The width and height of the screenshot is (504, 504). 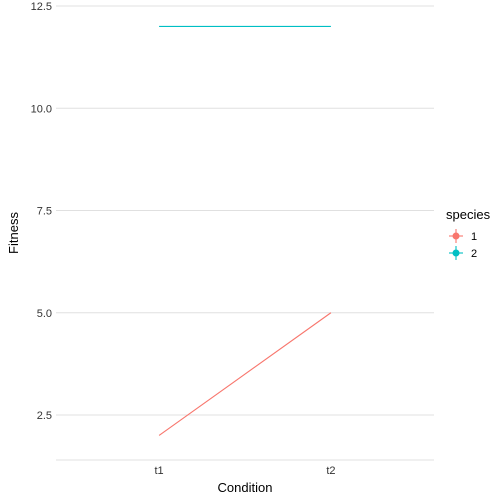 I want to click on x-axis-title: Condition, so click(x=245, y=487).